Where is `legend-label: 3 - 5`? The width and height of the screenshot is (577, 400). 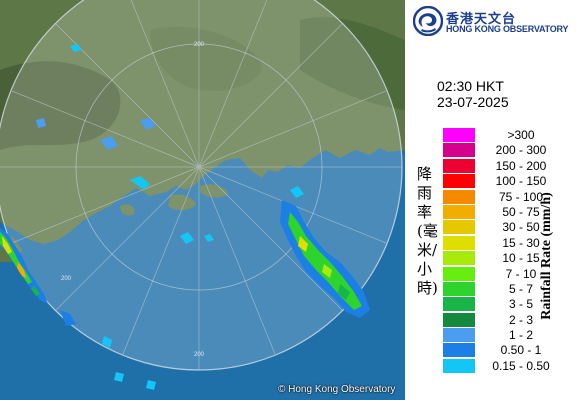
legend-label: 3 - 5 is located at coordinates (520, 304).